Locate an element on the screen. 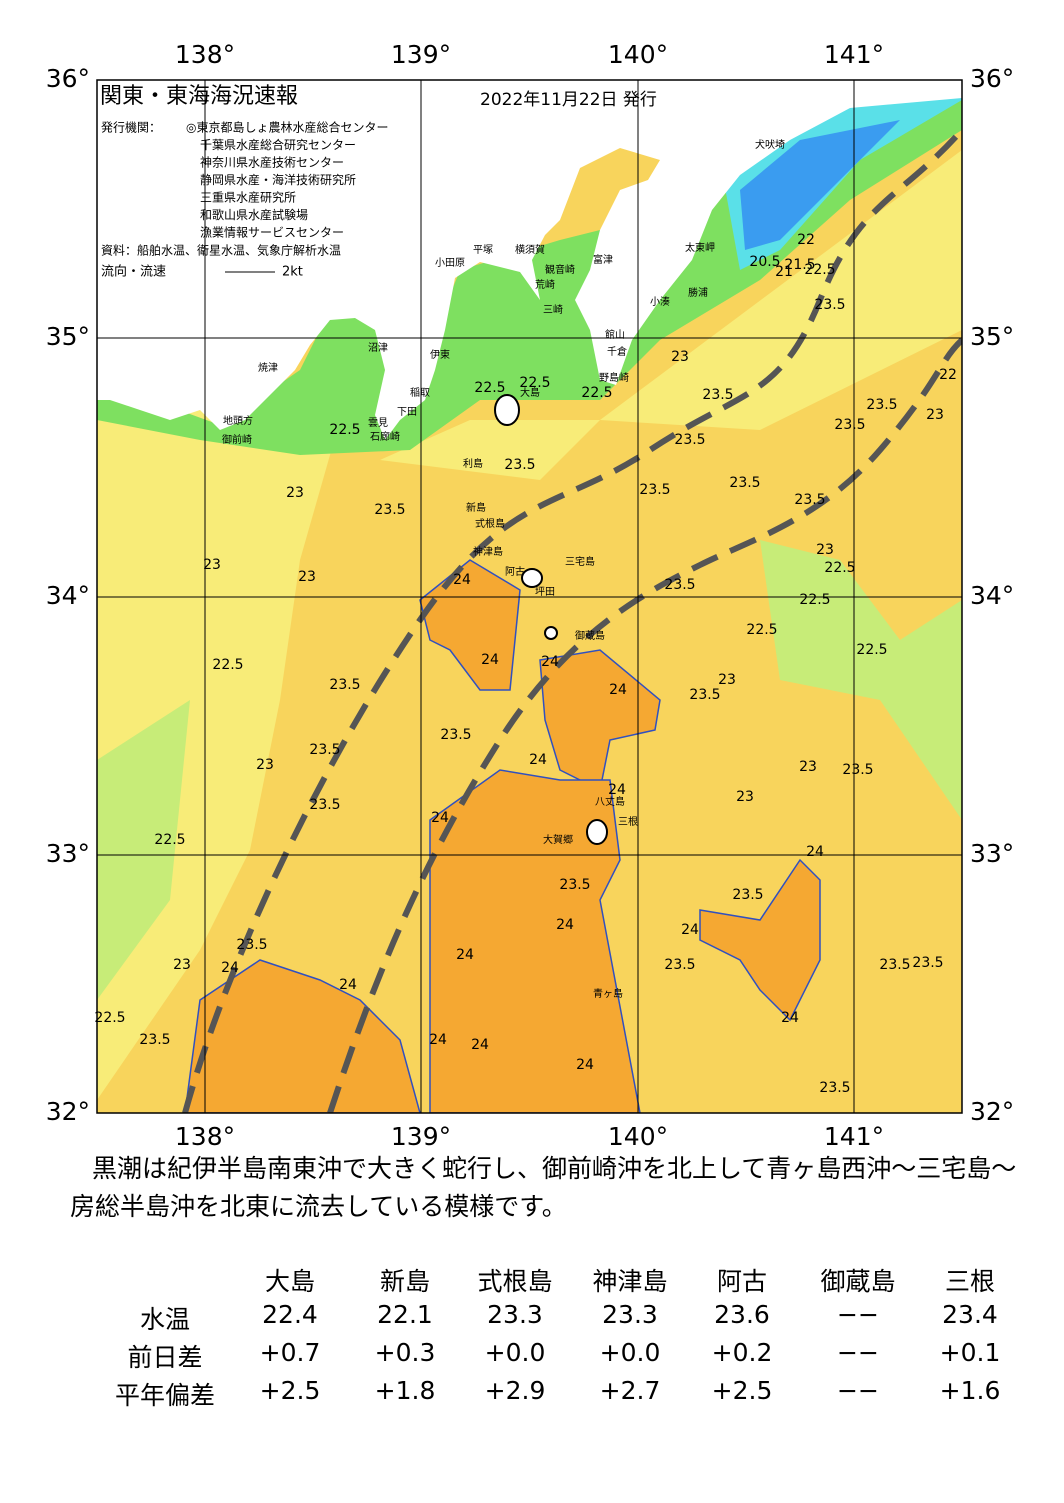 This screenshot has height=1503, width=1064. place-name: 大賀郷 is located at coordinates (558, 839).